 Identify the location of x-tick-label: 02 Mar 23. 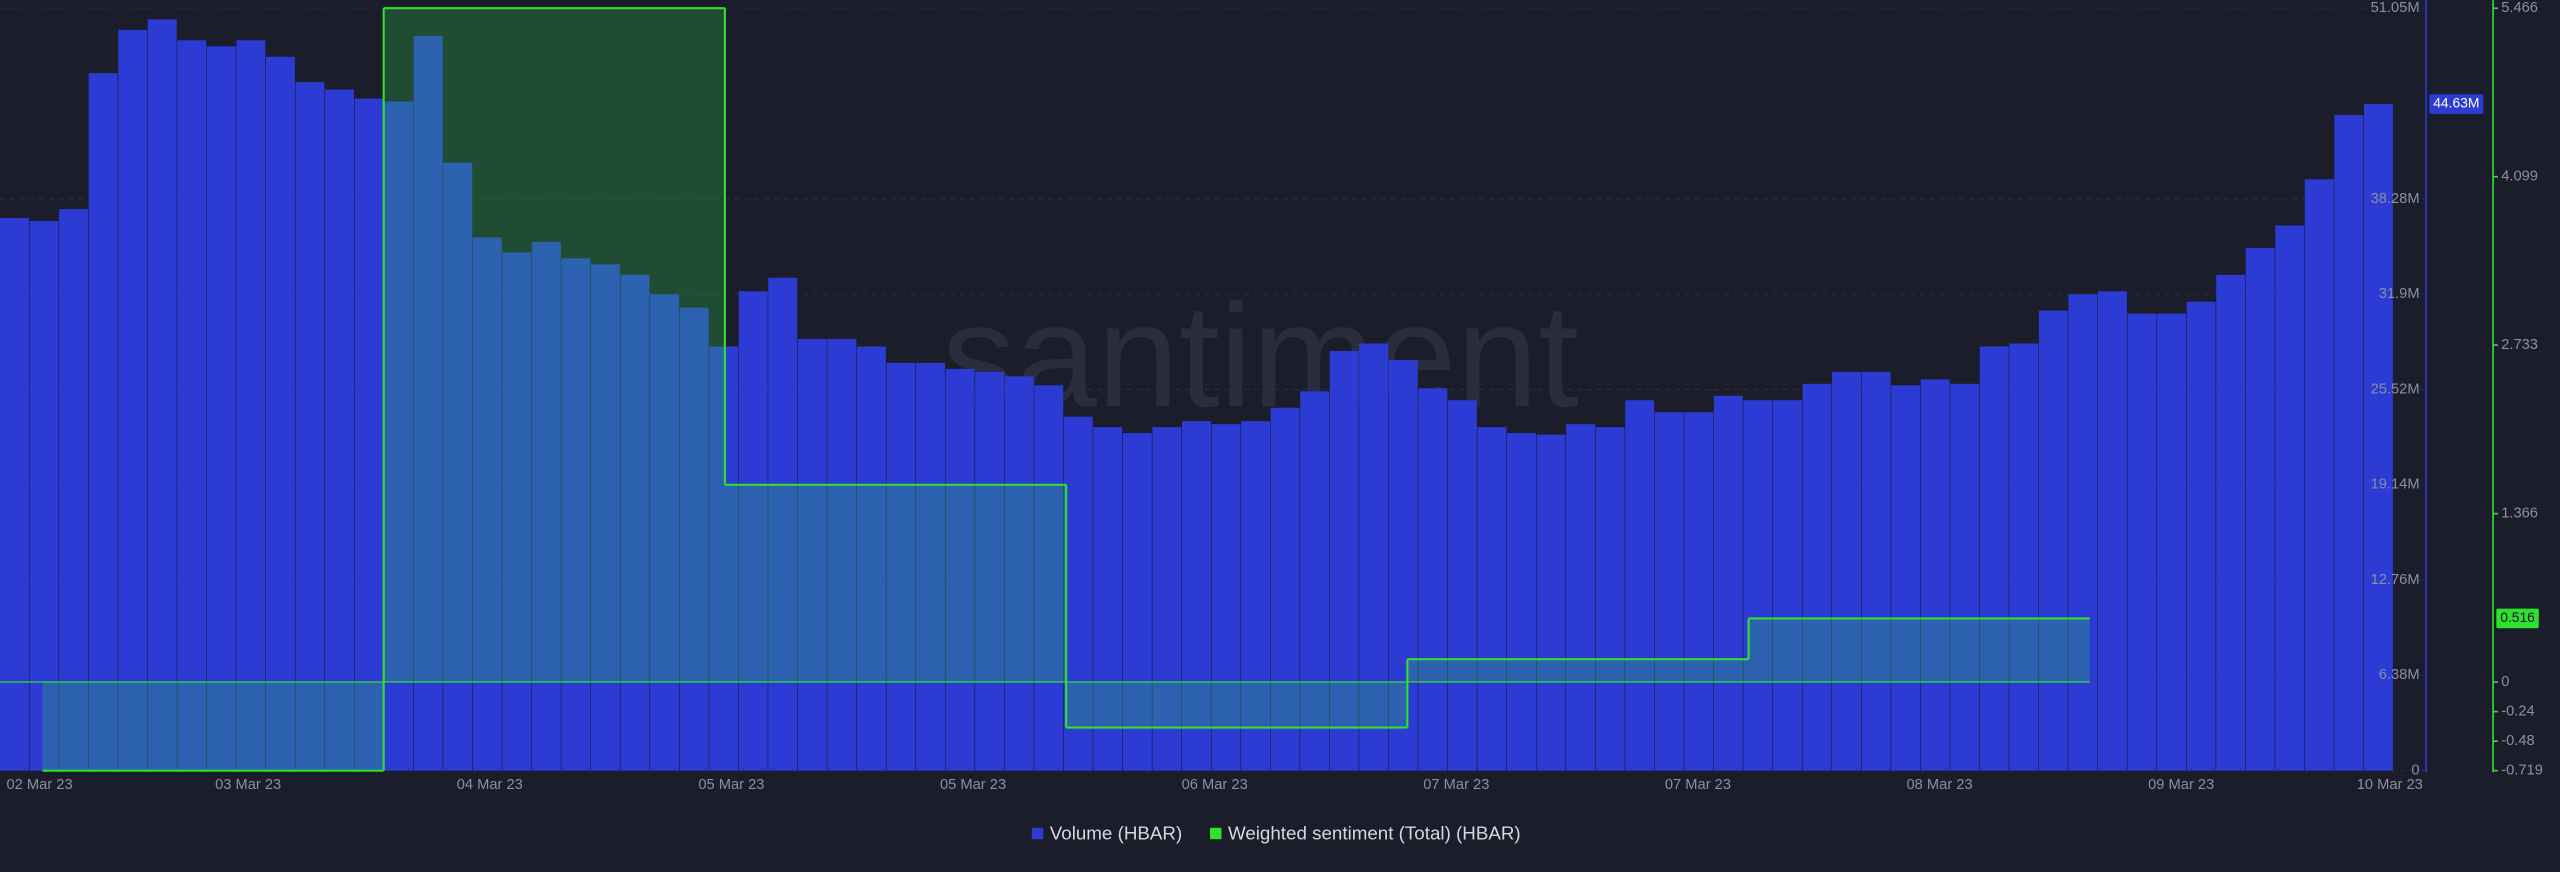
(40, 785).